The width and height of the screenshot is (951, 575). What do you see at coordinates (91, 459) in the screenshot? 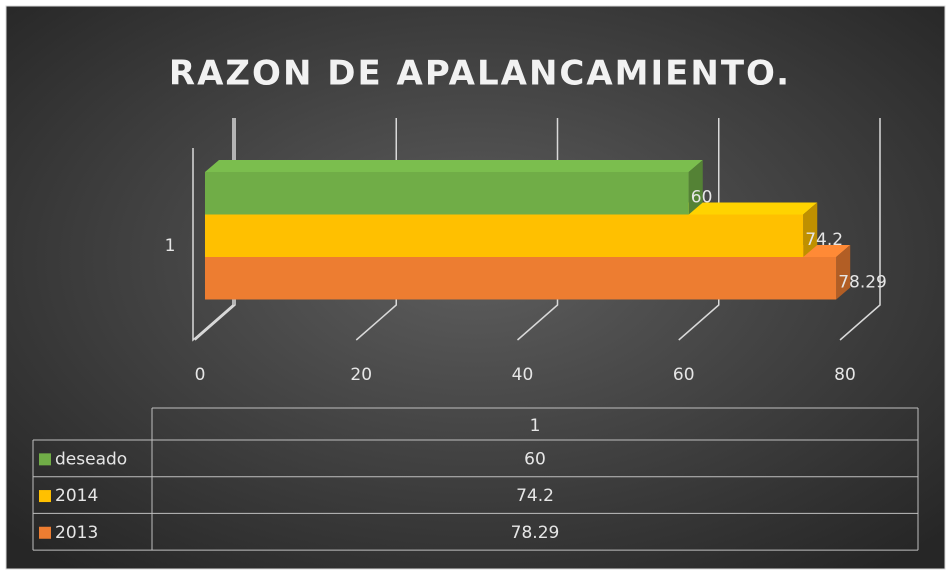
I see `legend-label: deseado` at bounding box center [91, 459].